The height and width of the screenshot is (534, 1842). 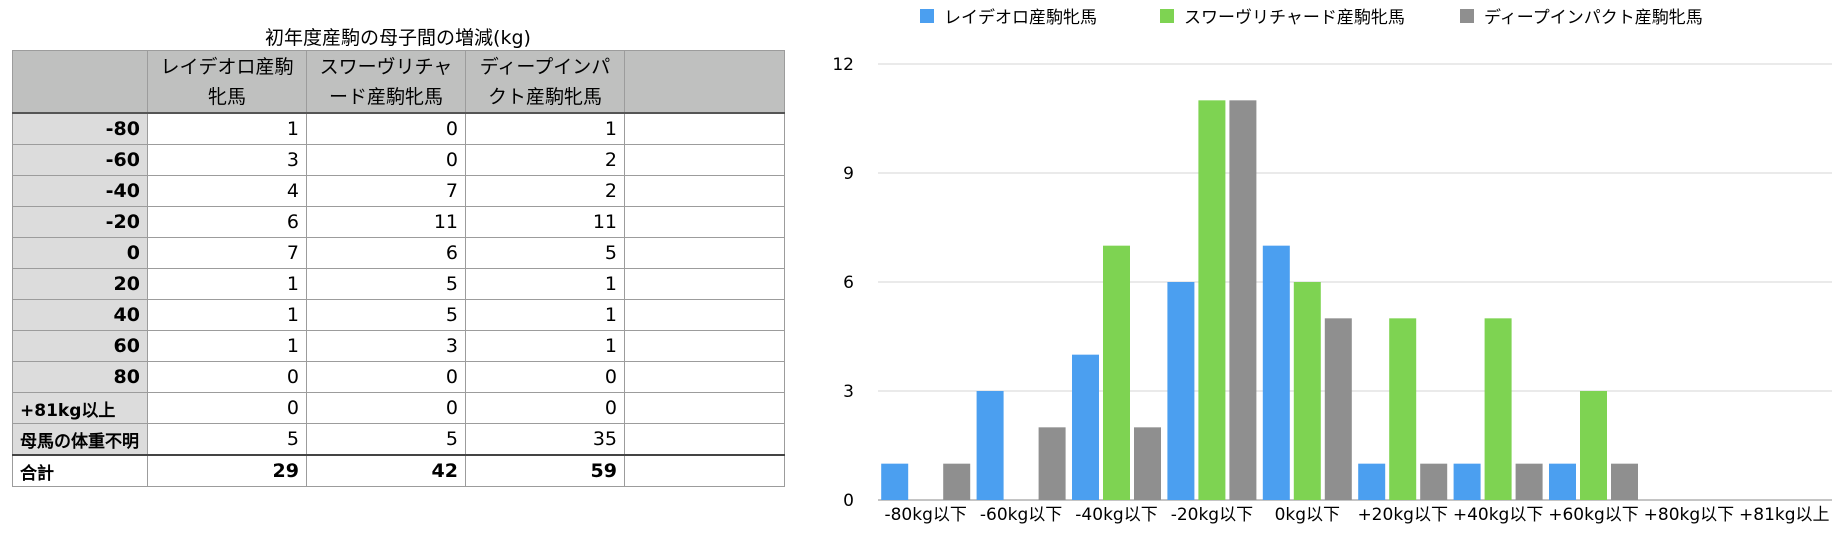 What do you see at coordinates (80, 191) in the screenshot?
I see `row-label: -40` at bounding box center [80, 191].